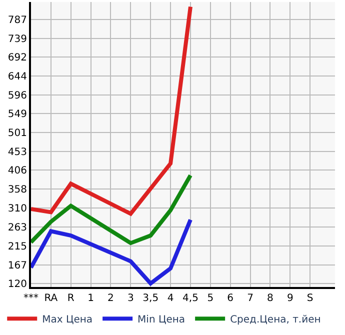  What do you see at coordinates (17, 152) in the screenshot?
I see `y-tick-label: 453` at bounding box center [17, 152].